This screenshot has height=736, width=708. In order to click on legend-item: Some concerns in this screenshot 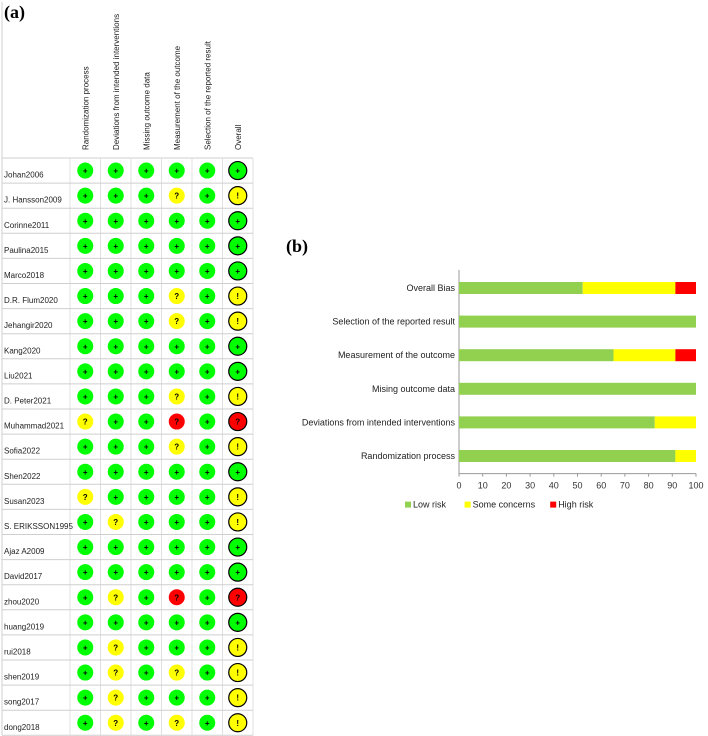, I will do `click(500, 505)`.